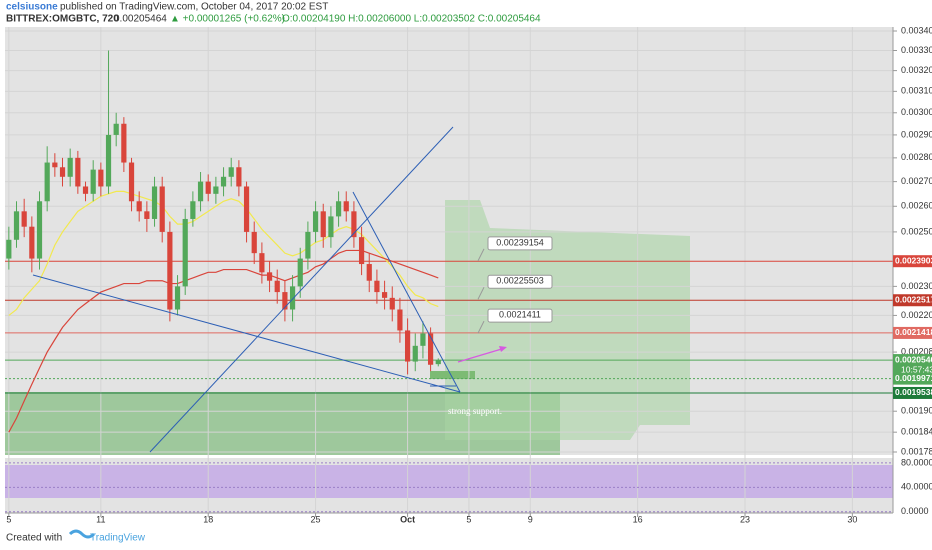  What do you see at coordinates (916, 30) in the screenshot?
I see `y-tick-label: 0.00340000` at bounding box center [916, 30].